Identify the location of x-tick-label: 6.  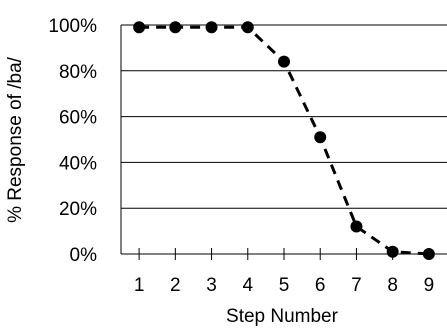
(320, 285).